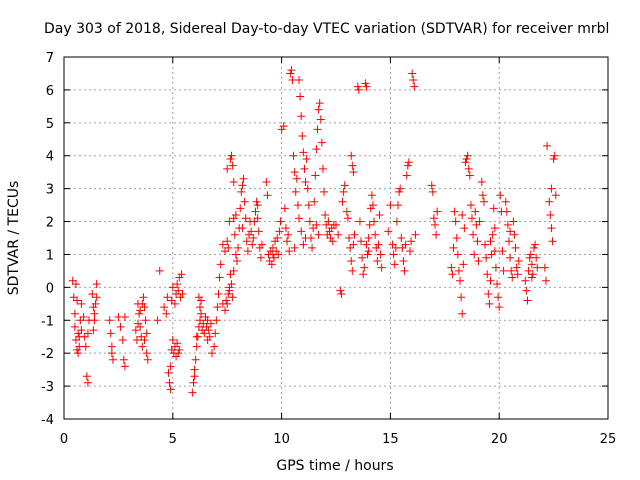 Image resolution: width=640 pixels, height=480 pixels. Describe the element at coordinates (50, 255) in the screenshot. I see `y-tick-label: 1` at that location.